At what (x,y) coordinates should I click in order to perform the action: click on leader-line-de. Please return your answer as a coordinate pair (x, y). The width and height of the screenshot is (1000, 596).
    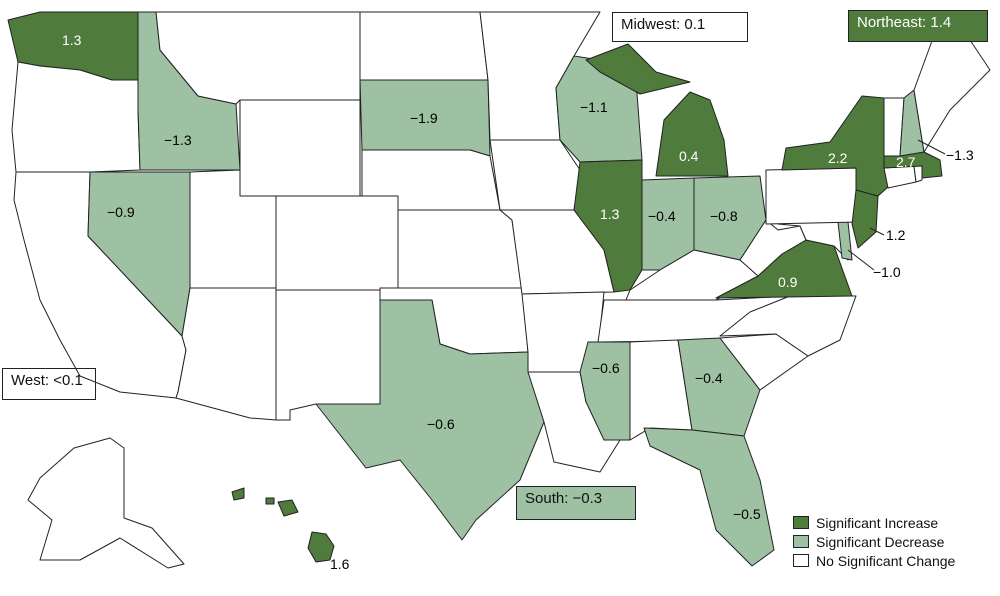
    Looking at the image, I should click on (861, 260).